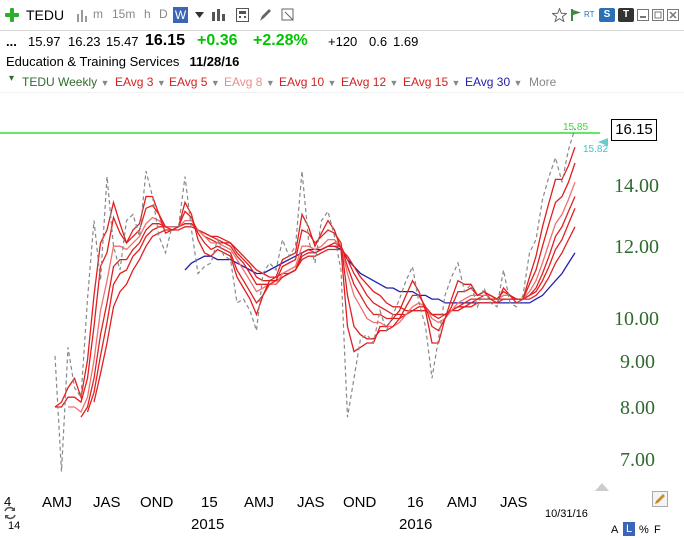 The width and height of the screenshot is (684, 538). Describe the element at coordinates (122, 41) in the screenshot. I see `low-price: 15.47` at that location.